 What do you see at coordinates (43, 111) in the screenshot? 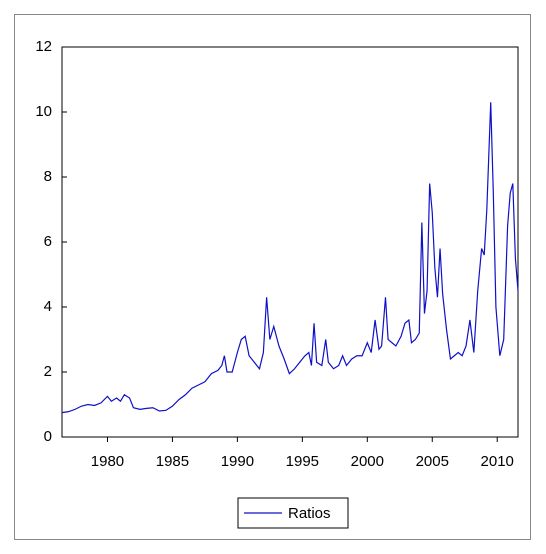
I see `y-tick-label: 10` at bounding box center [43, 111].